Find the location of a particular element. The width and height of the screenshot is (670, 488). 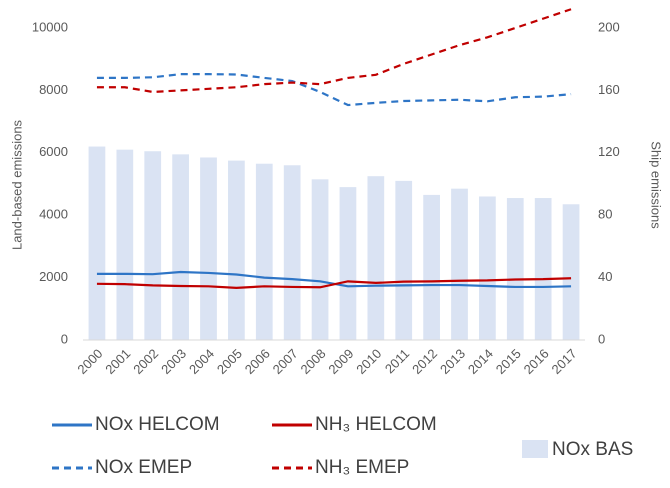

y-tick-label: 2000 is located at coordinates (53, 276).